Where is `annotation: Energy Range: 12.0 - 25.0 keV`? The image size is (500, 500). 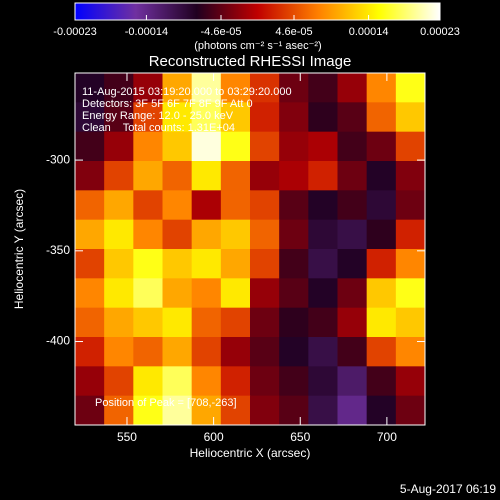
annotation: Energy Range: 12.0 - 25.0 keV is located at coordinates (158, 116).